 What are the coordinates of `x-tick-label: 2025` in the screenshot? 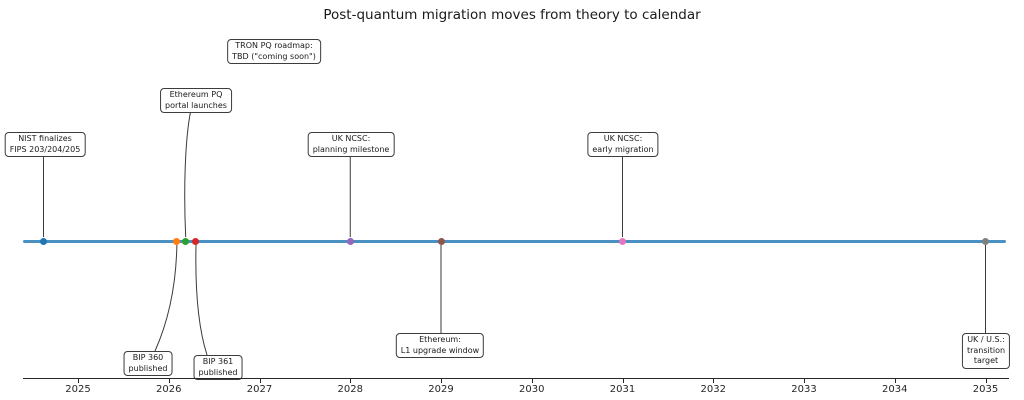 It's located at (78, 389).